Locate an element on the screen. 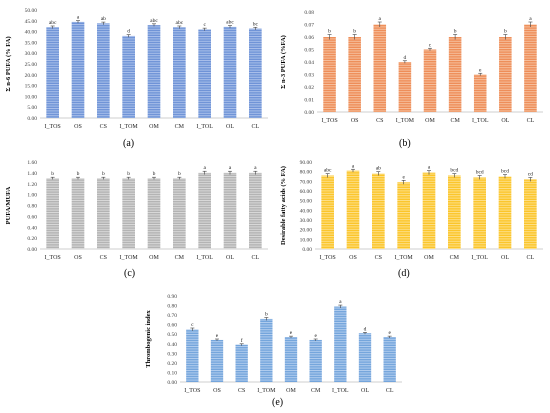  sig-letter-cm: e is located at coordinates (315, 336).